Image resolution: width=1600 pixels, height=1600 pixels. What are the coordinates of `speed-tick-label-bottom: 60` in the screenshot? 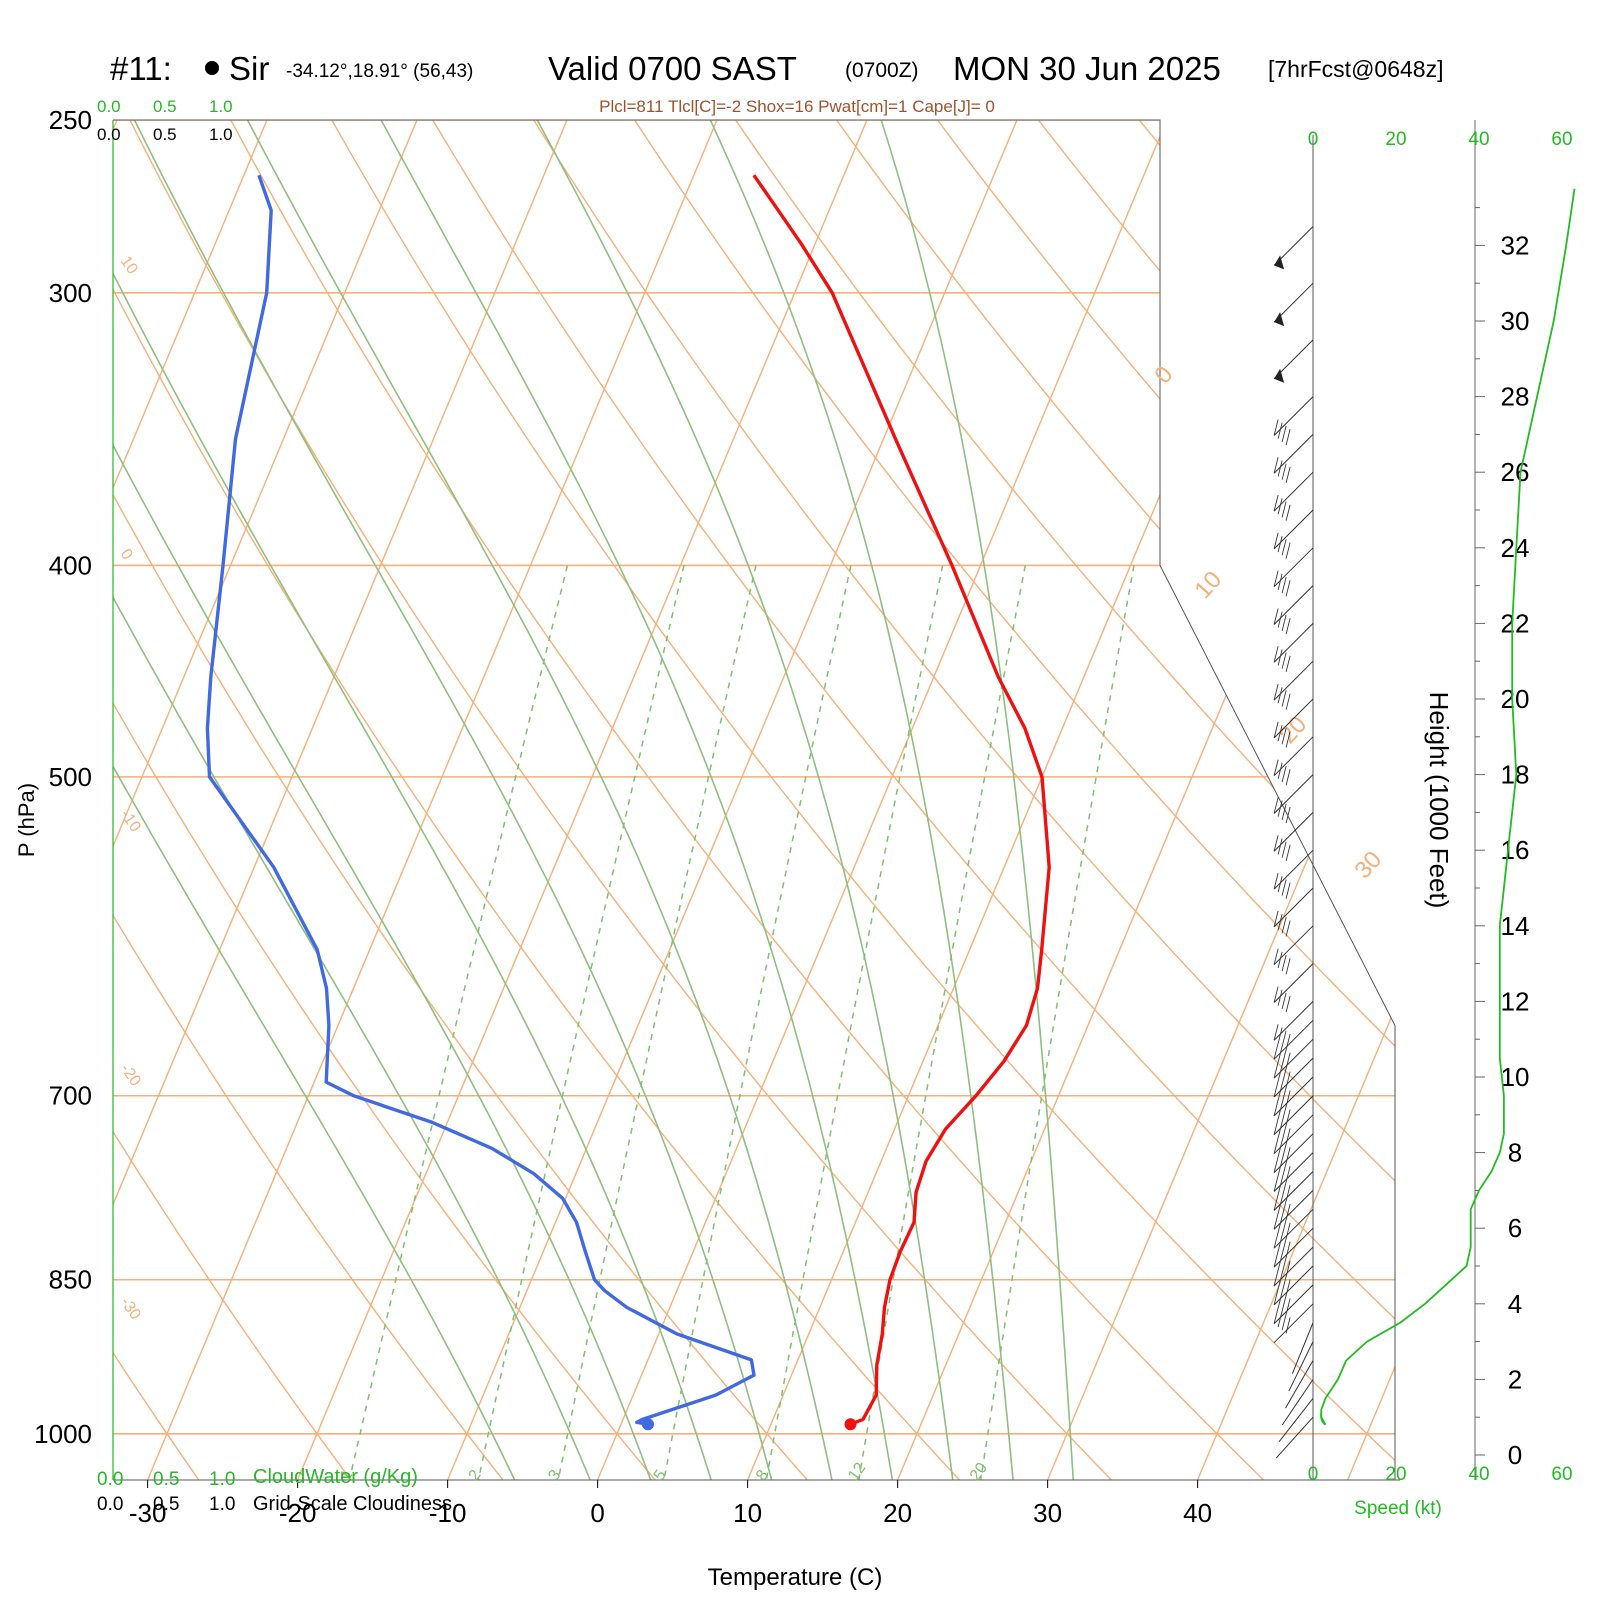 It's located at (1561, 1474).